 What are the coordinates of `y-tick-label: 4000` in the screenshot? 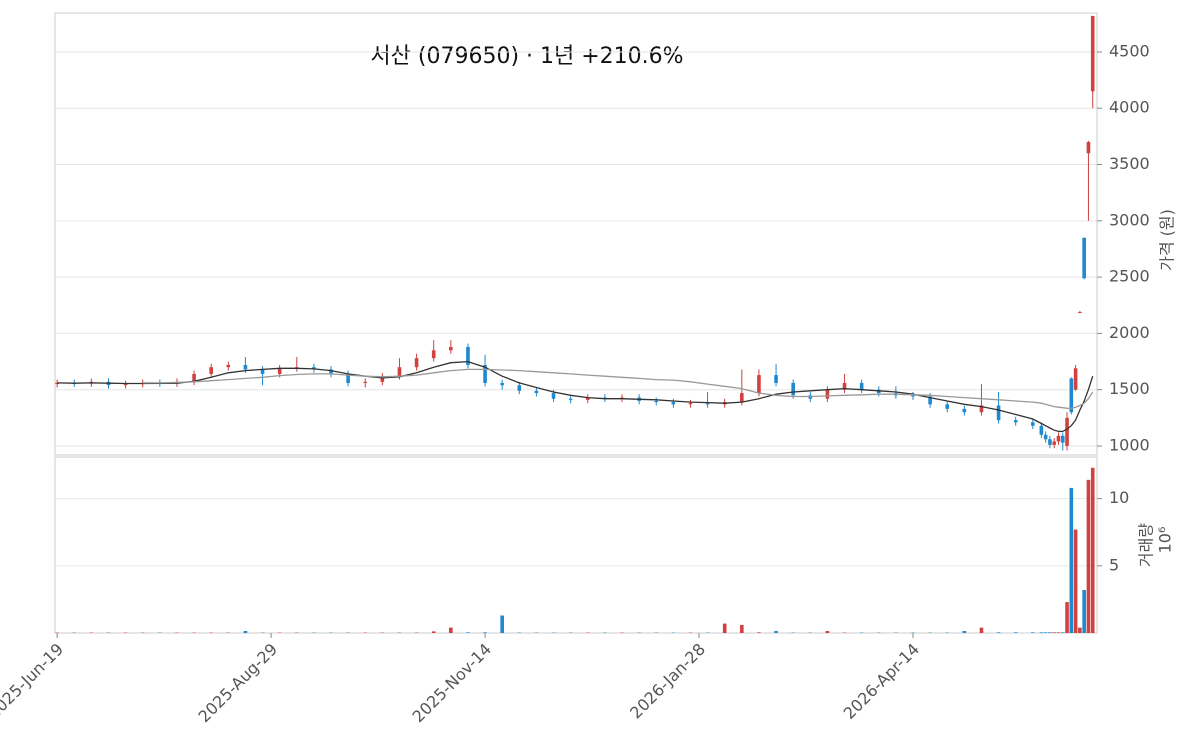 It's located at (1129, 107).